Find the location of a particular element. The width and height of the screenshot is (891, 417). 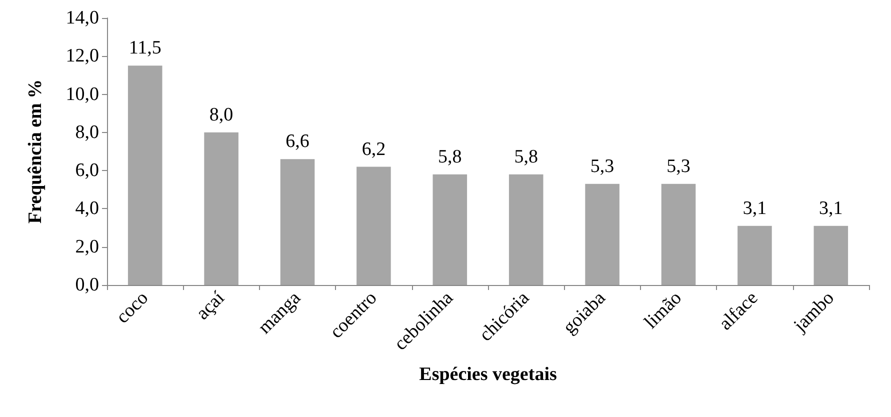

data-label: 6,2 is located at coordinates (374, 149).